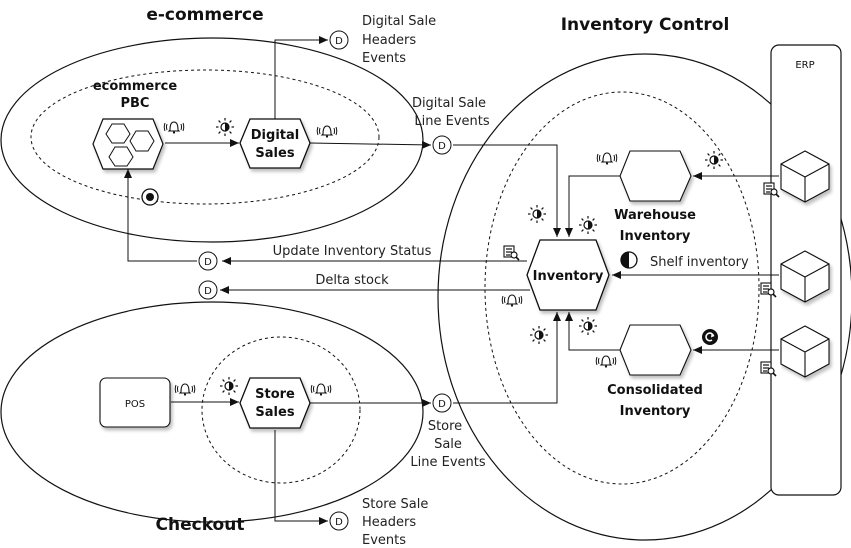 The width and height of the screenshot is (851, 548). What do you see at coordinates (135, 86) in the screenshot?
I see `ecommerce-pbc-label-1: ecommerce` at bounding box center [135, 86].